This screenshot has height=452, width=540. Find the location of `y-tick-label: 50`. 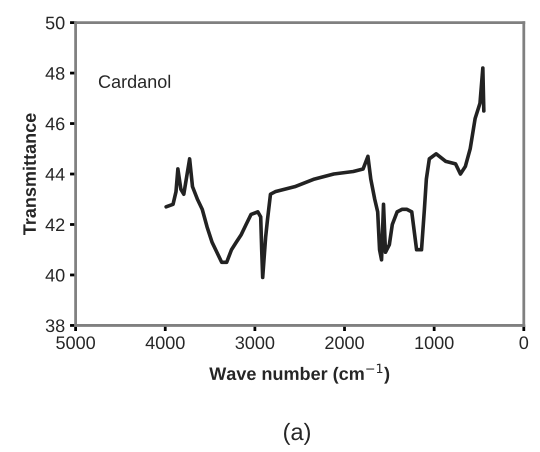

y-tick-label: 50 is located at coordinates (55, 23).